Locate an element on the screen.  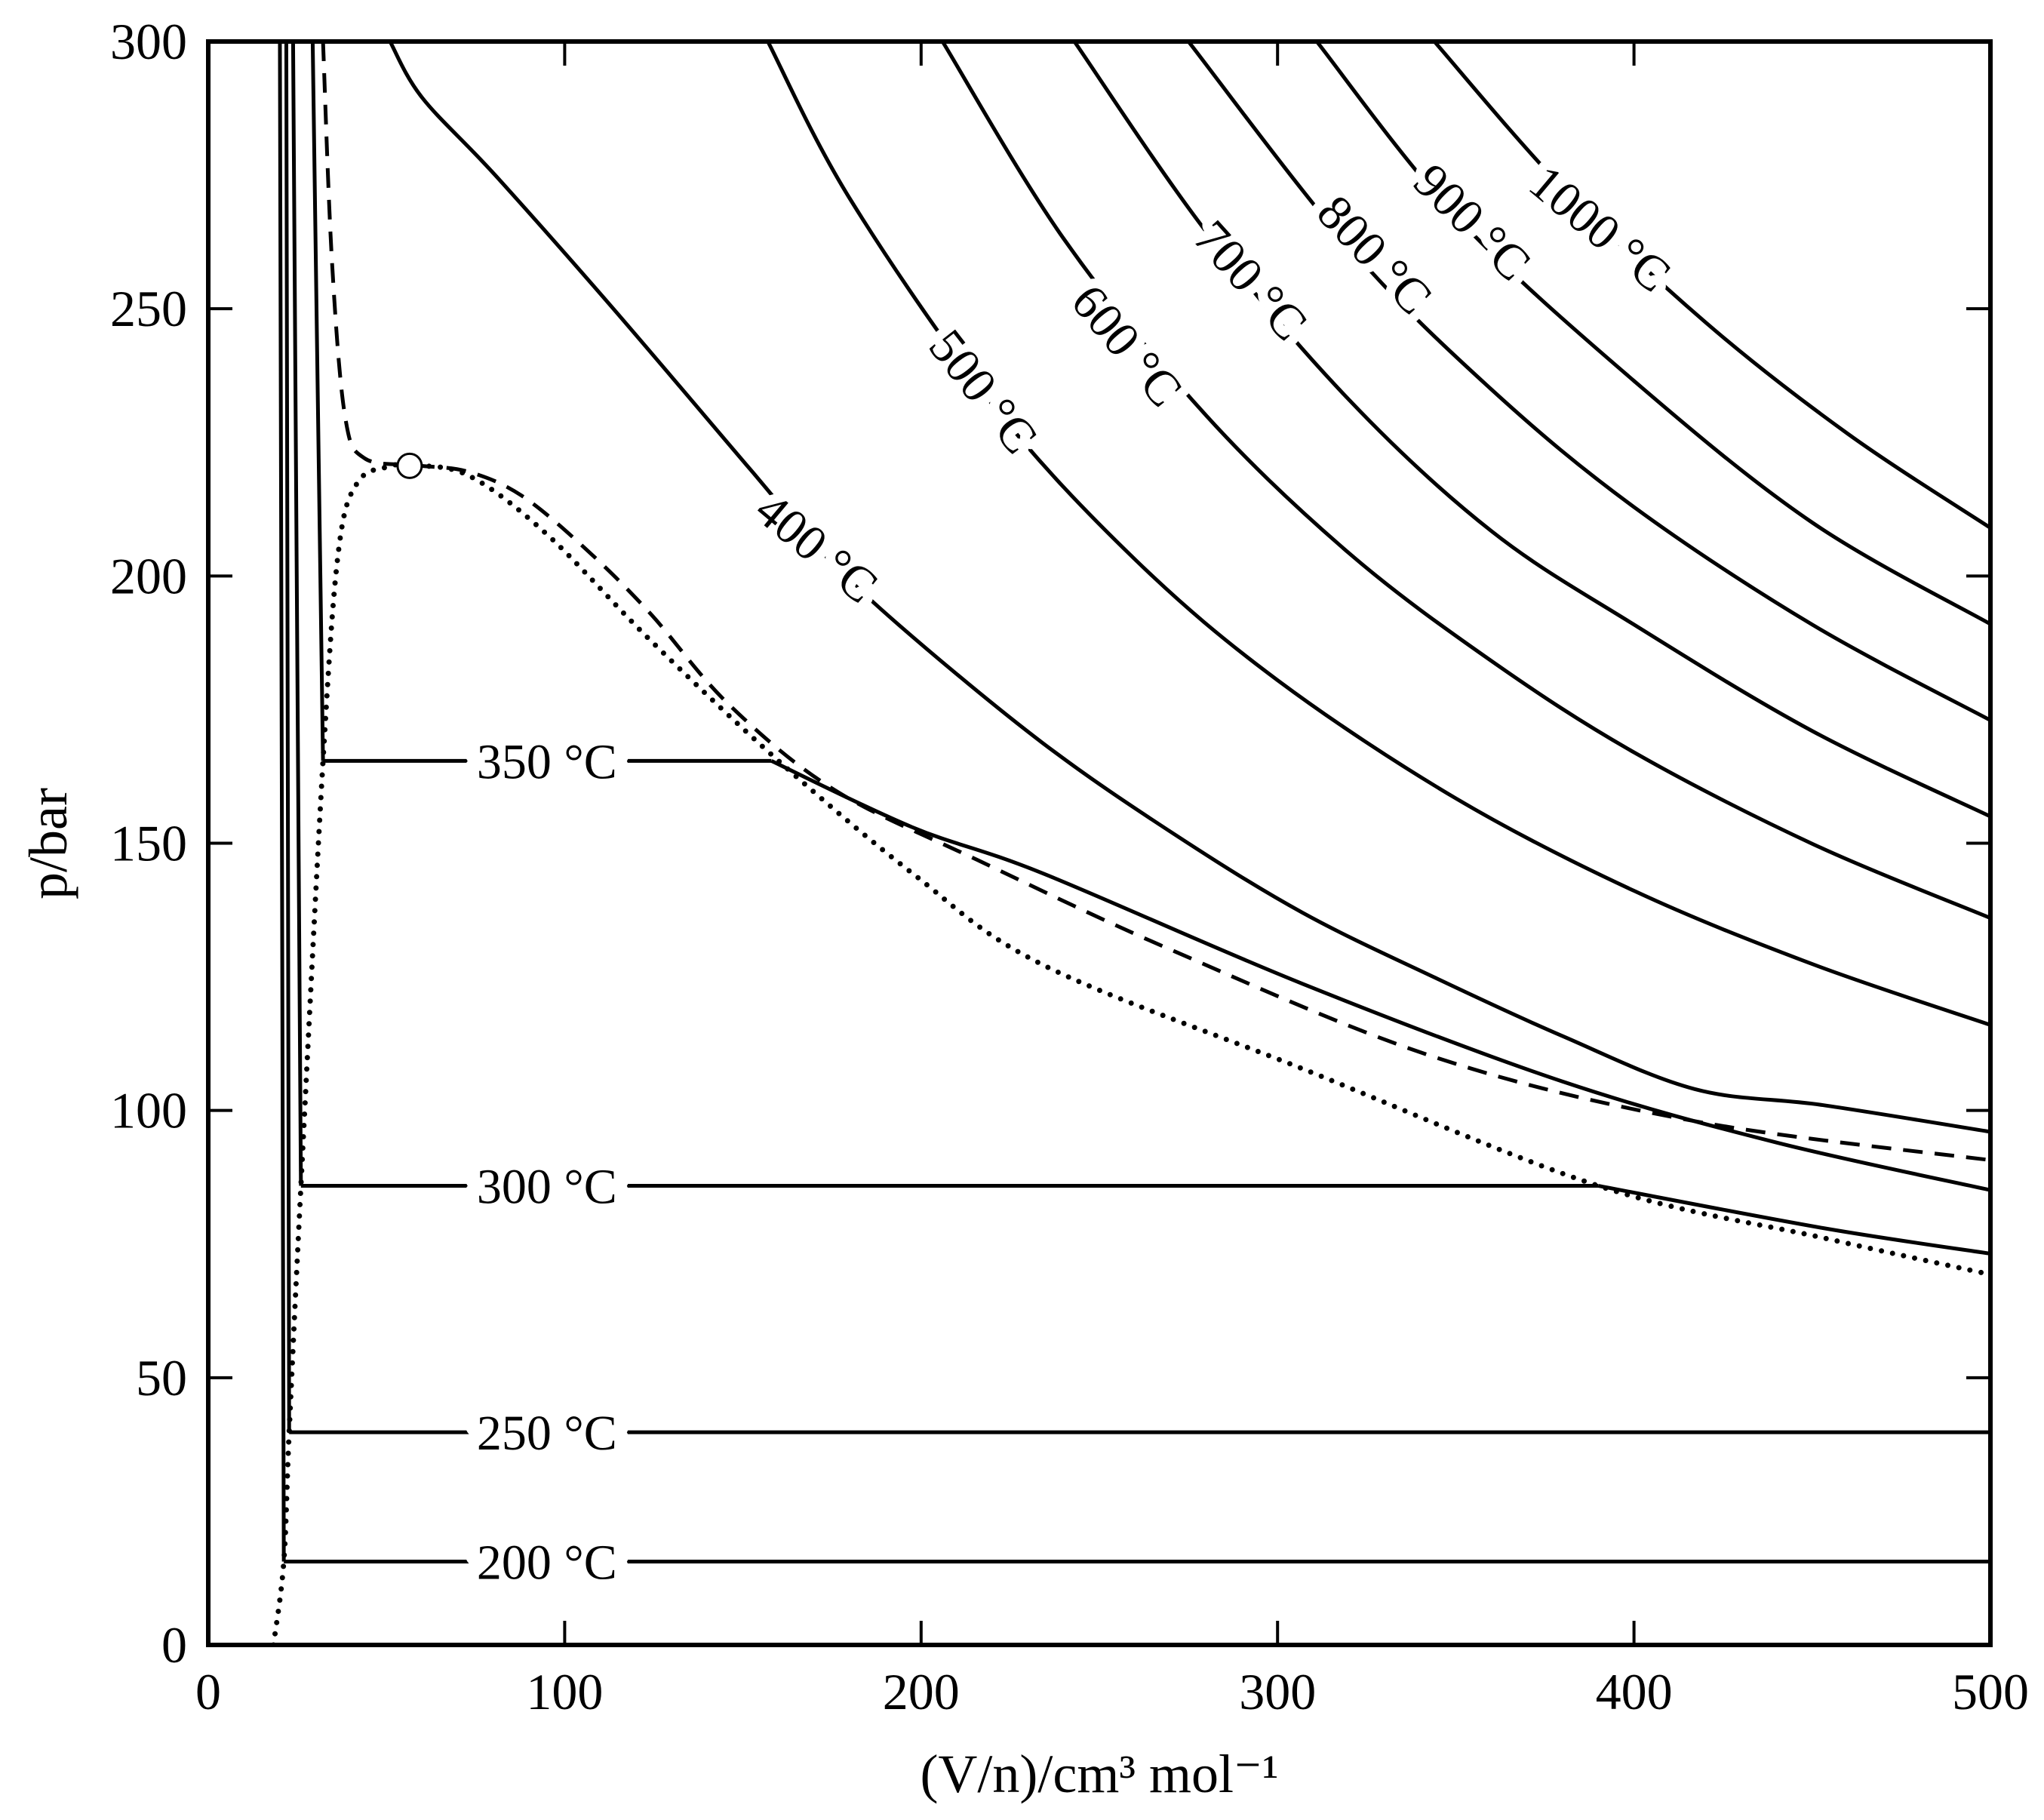
isotherm-label-3: 350 °C is located at coordinates (547, 761).